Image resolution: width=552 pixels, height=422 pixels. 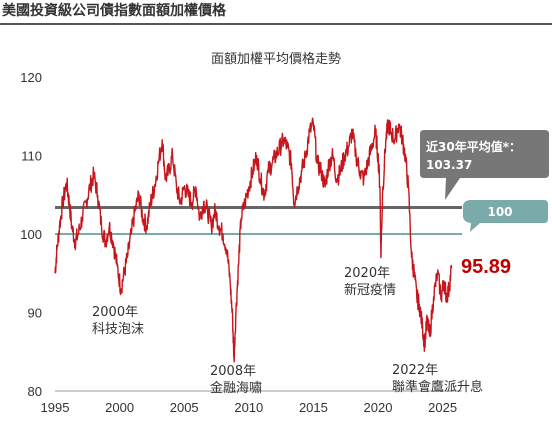 What do you see at coordinates (31, 77) in the screenshot?
I see `y-tick-label: 120` at bounding box center [31, 77].